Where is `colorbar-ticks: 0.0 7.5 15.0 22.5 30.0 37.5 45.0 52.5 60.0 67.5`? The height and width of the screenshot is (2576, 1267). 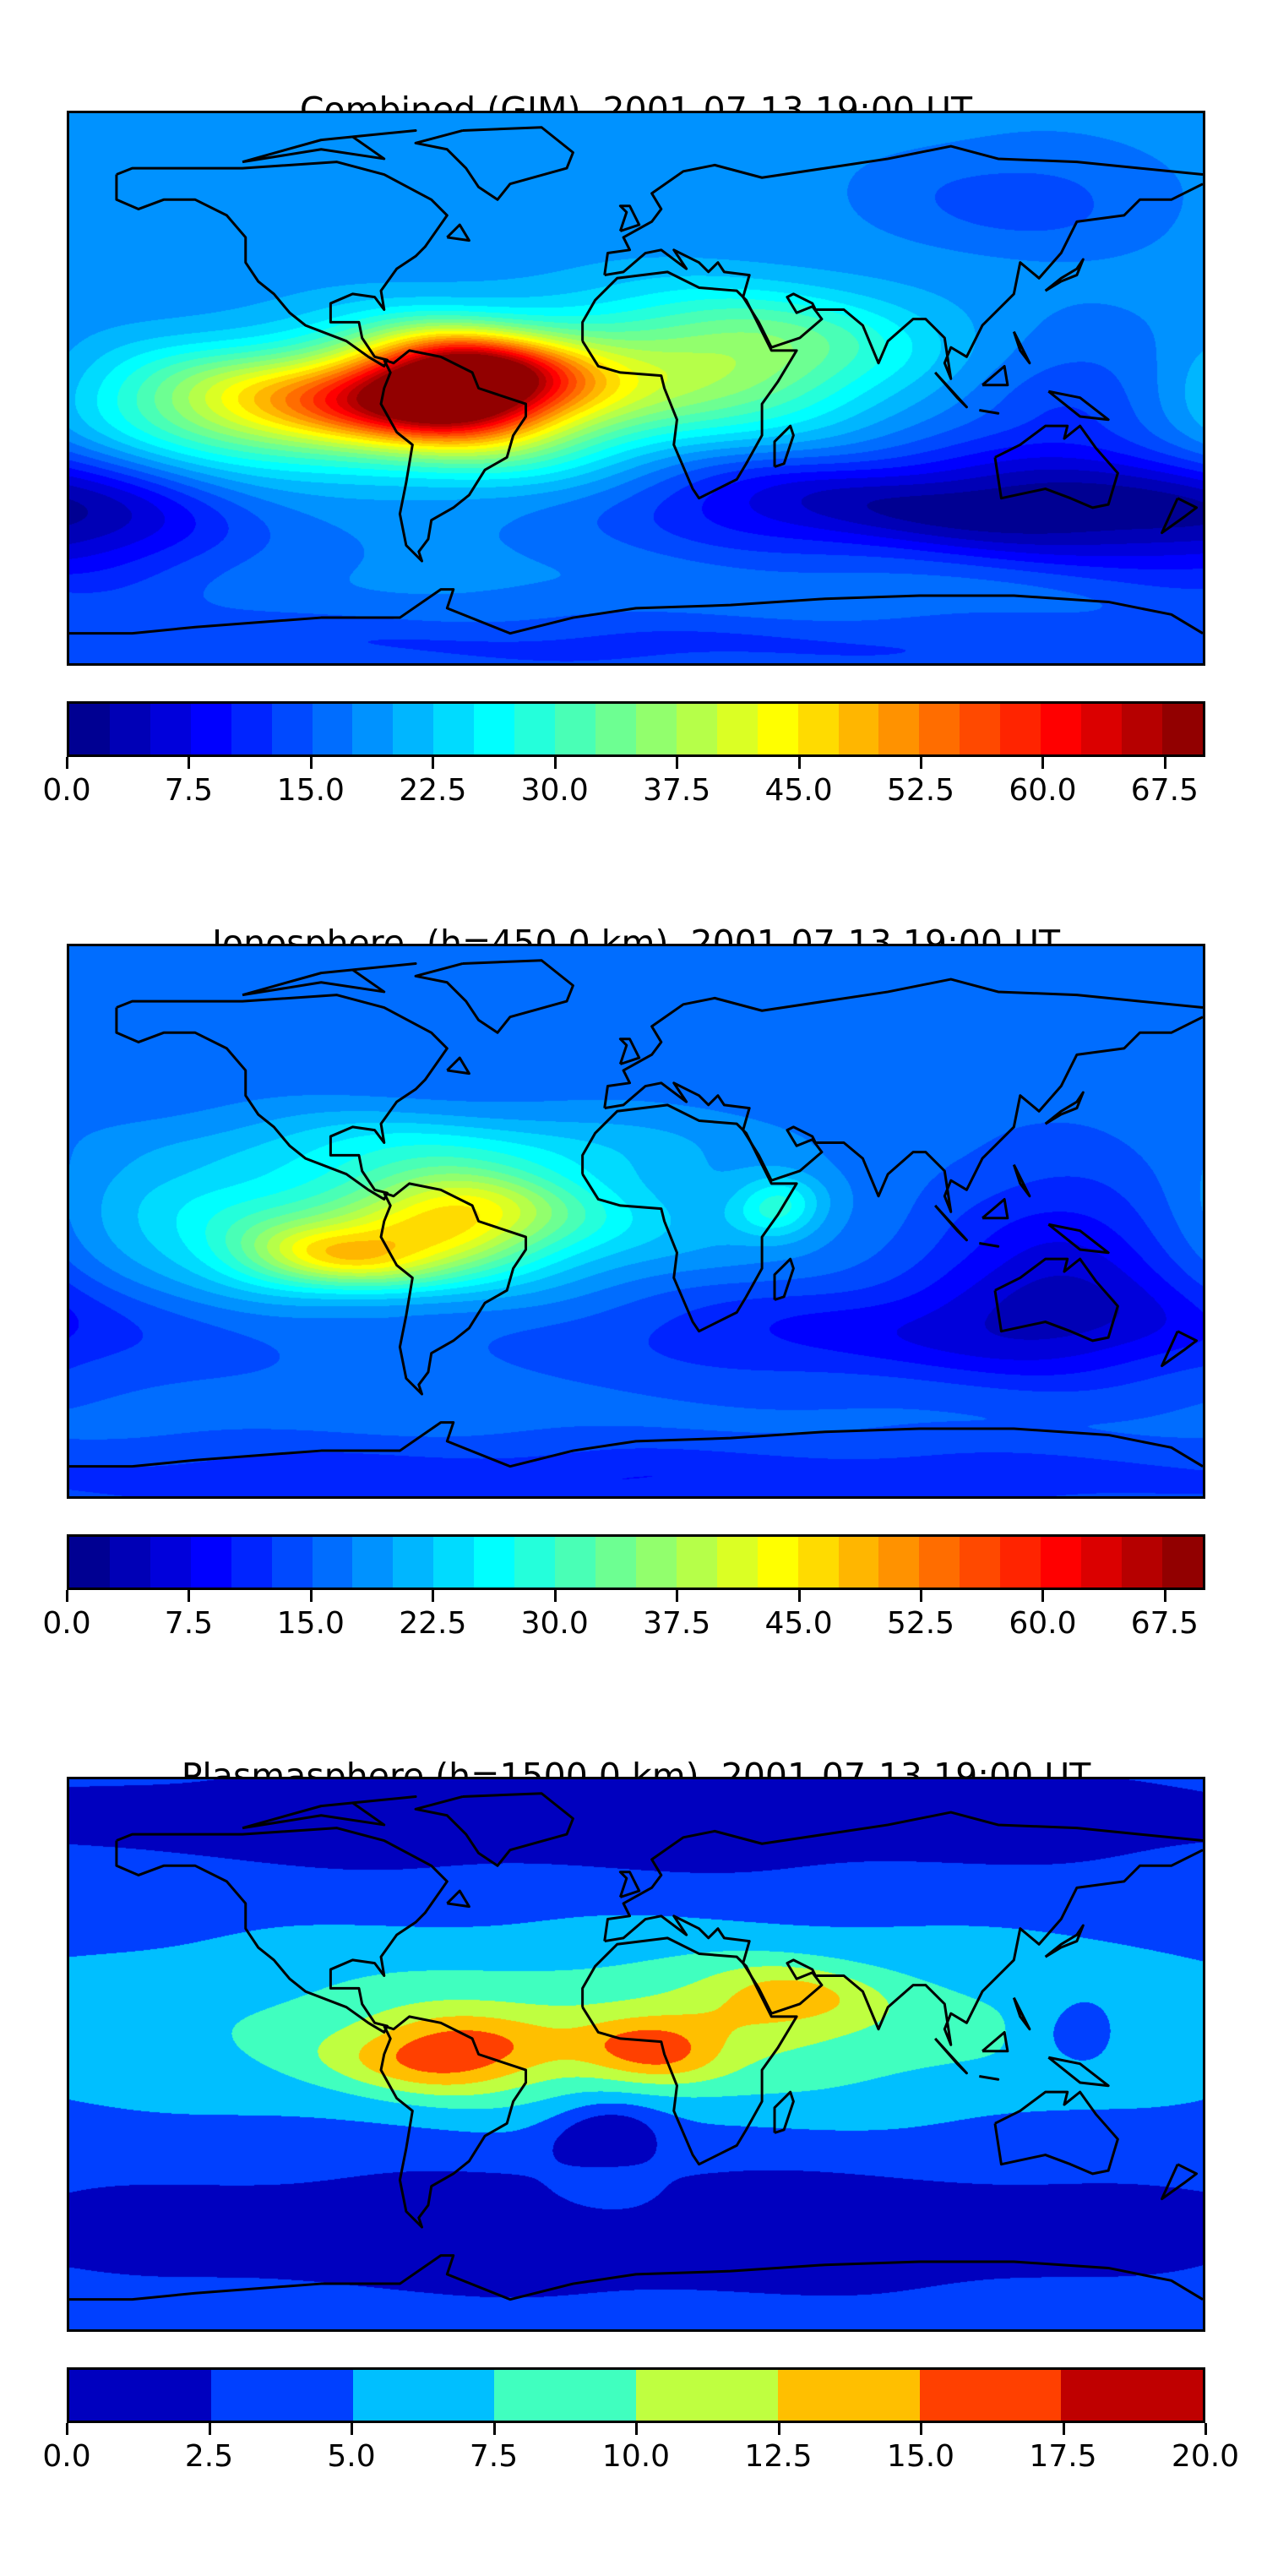 colorbar-ticks: 0.0 7.5 15.0 22.5 30.0 37.5 45.0 52.5 60.0 67.5 is located at coordinates (623, 786).